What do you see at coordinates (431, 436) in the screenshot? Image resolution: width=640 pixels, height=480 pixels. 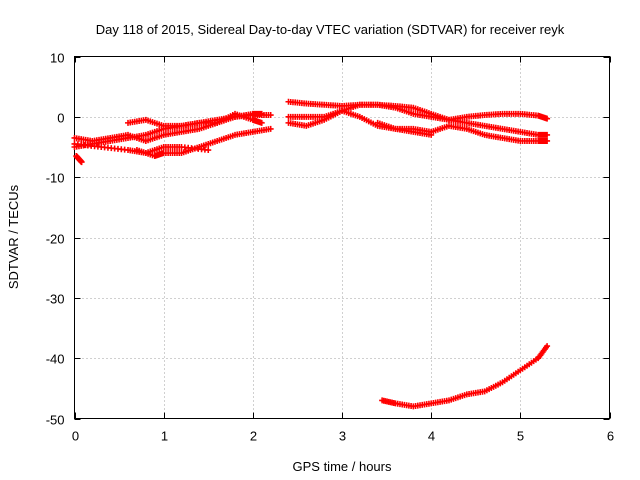 I see `x-tick-label: 4` at bounding box center [431, 436].